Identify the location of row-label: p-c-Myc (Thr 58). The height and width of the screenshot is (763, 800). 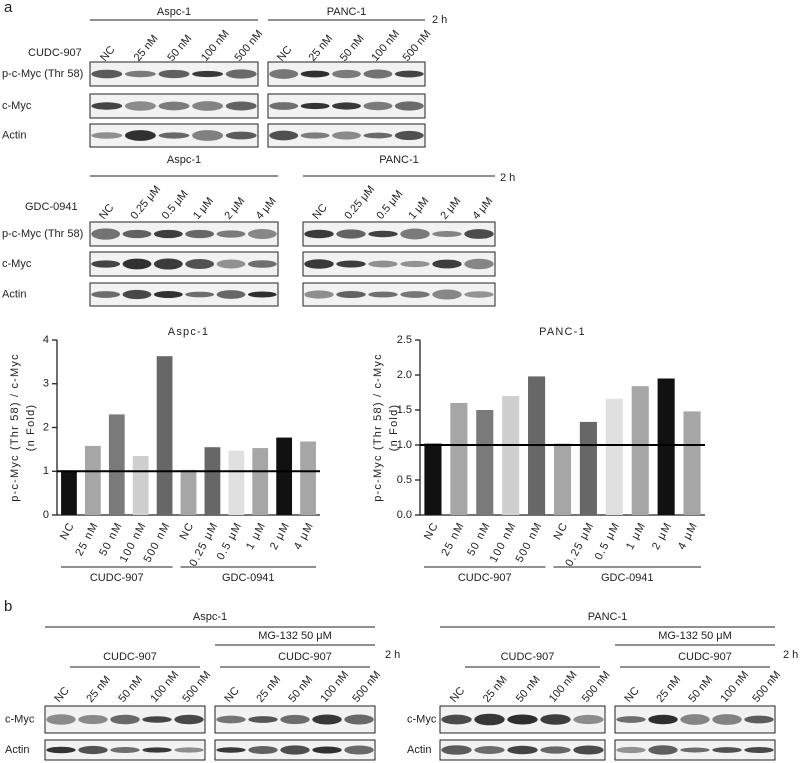
(42, 74).